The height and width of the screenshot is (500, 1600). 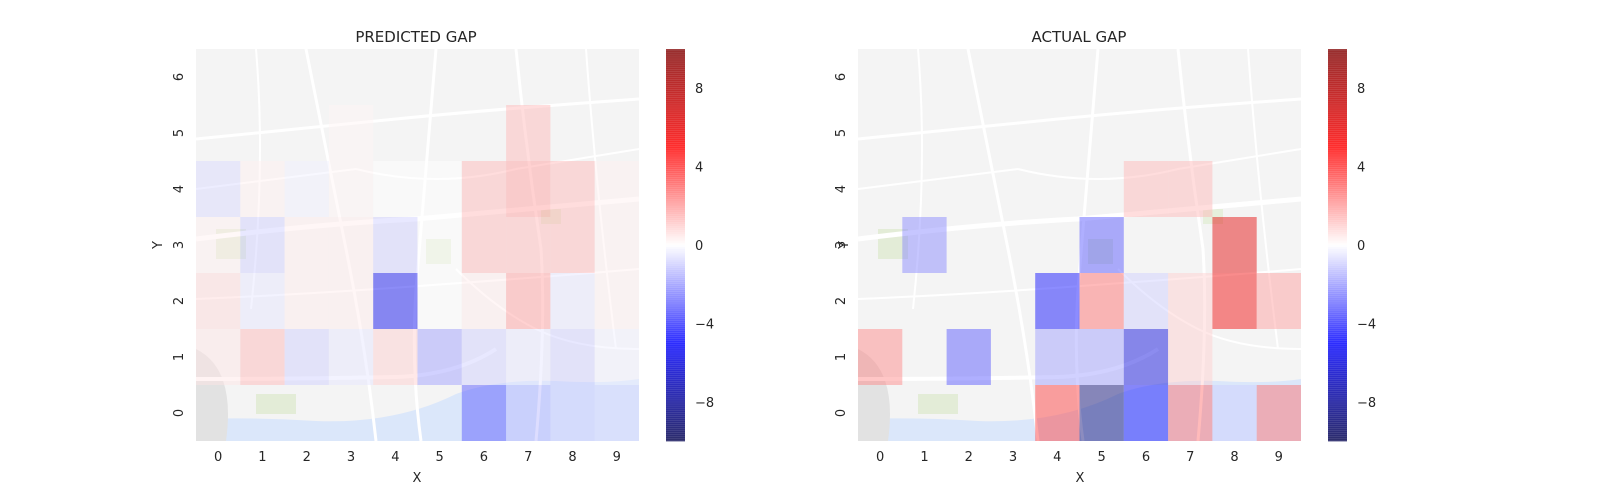 What do you see at coordinates (1190, 457) in the screenshot?
I see `x-tick-label: 7` at bounding box center [1190, 457].